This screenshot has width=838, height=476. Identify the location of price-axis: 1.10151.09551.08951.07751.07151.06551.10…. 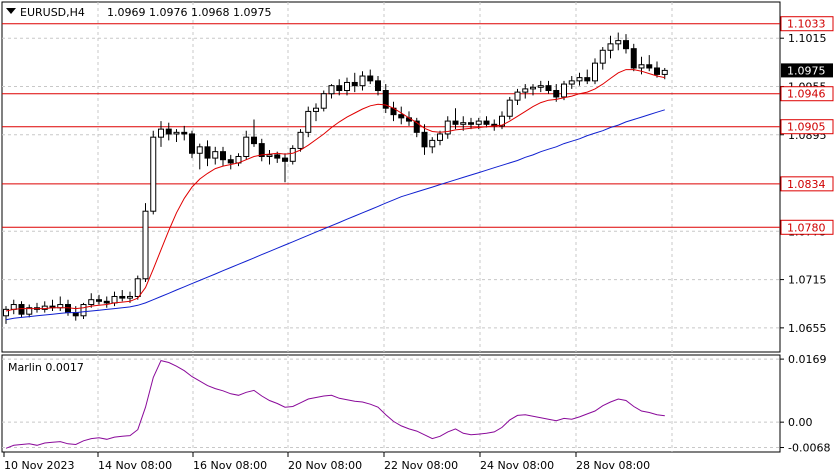
(807, 175).